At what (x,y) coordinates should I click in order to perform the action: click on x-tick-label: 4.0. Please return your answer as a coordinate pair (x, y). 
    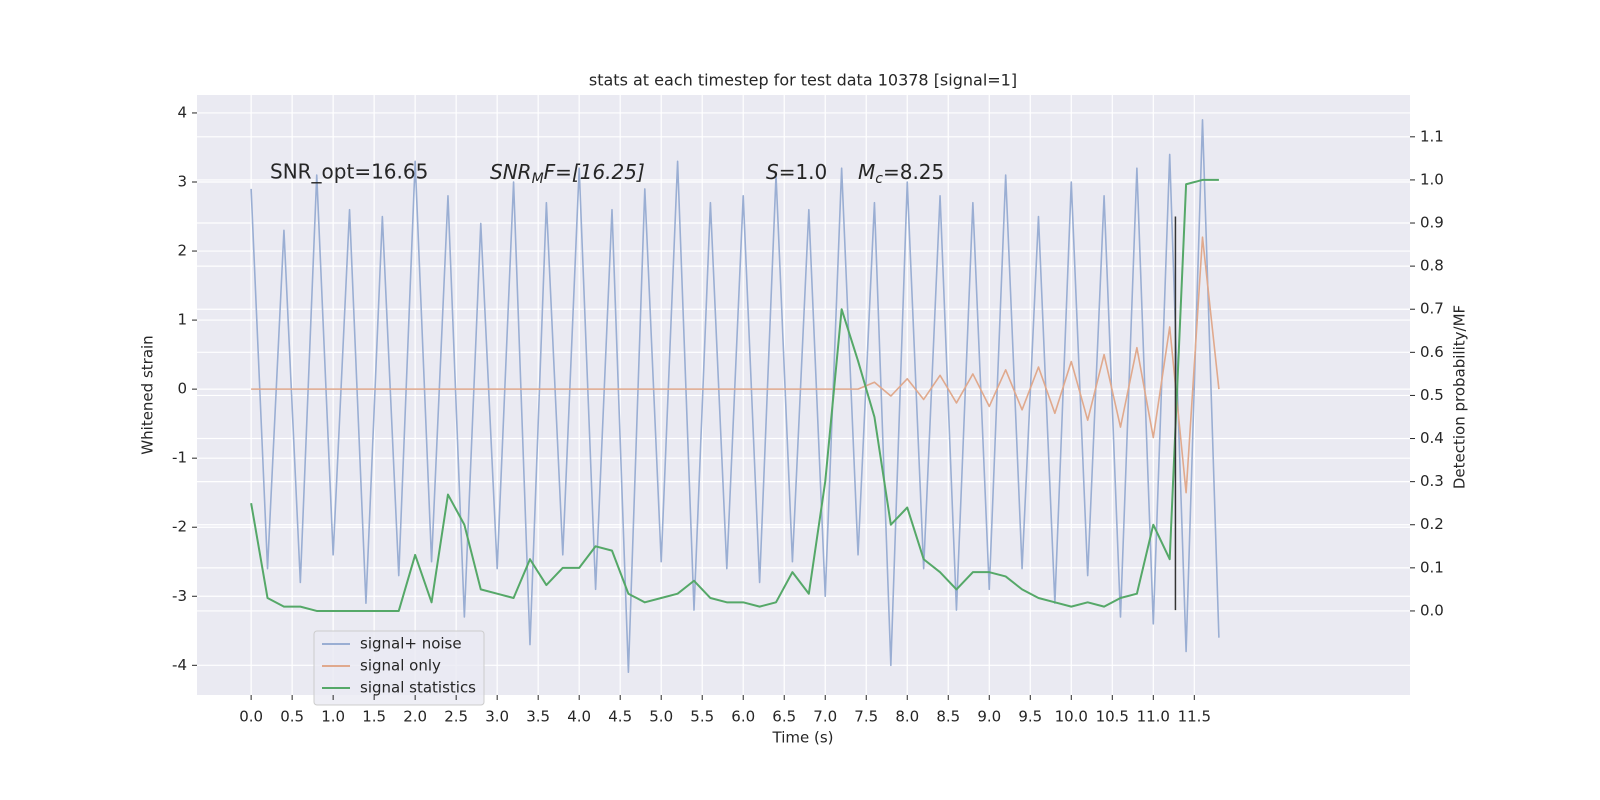
    Looking at the image, I should click on (579, 717).